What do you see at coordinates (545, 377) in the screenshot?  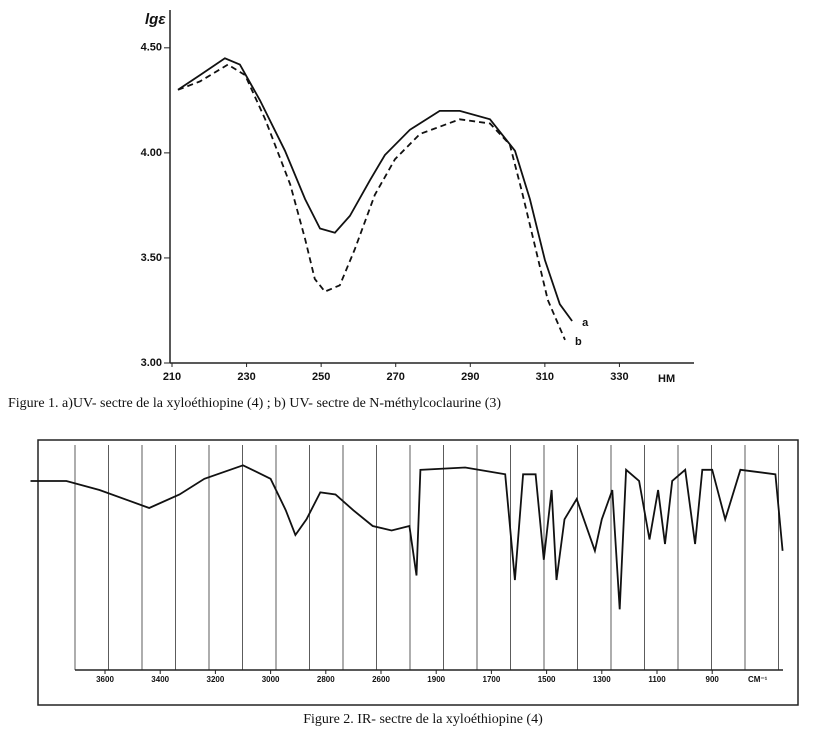 I see `x-tick-label: 310` at bounding box center [545, 377].